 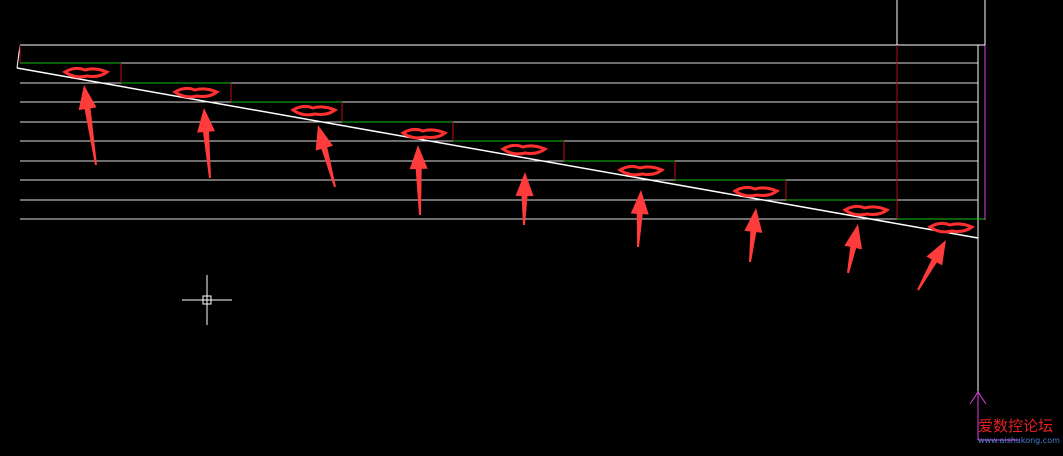 What do you see at coordinates (1019, 440) in the screenshot?
I see `watermark-url: www.aishukong.com` at bounding box center [1019, 440].